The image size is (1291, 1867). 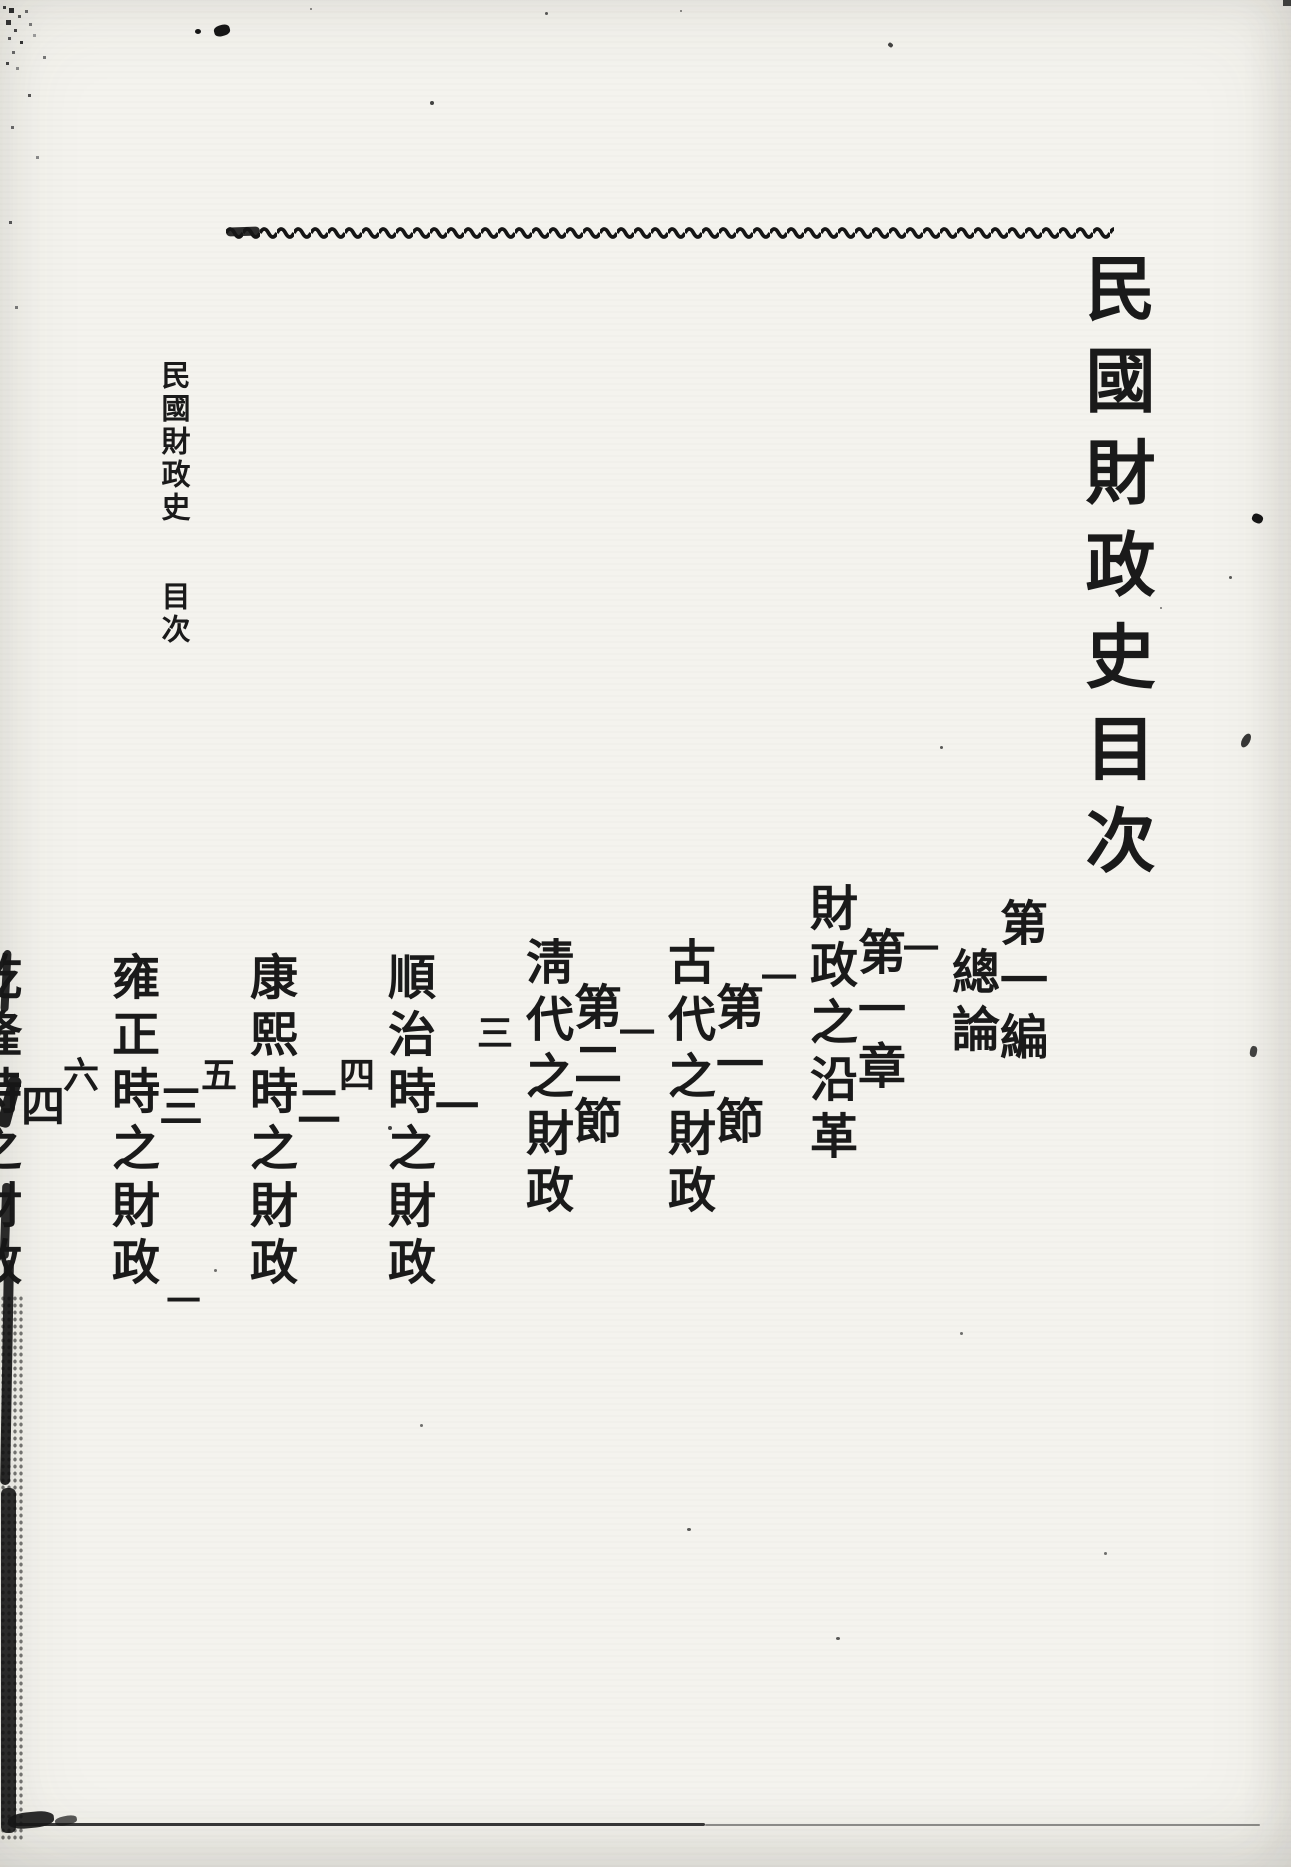 I want to click on toc-entry-page-number: 四, so click(x=354, y=1076).